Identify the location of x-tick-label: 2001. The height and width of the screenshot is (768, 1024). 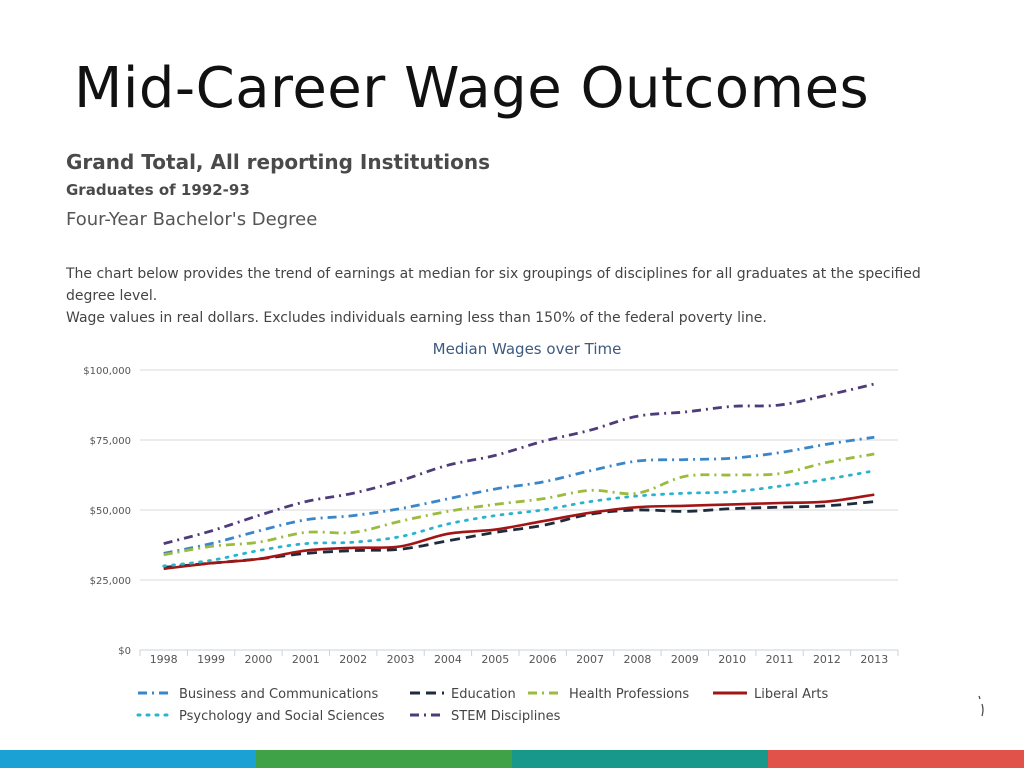
(306, 659).